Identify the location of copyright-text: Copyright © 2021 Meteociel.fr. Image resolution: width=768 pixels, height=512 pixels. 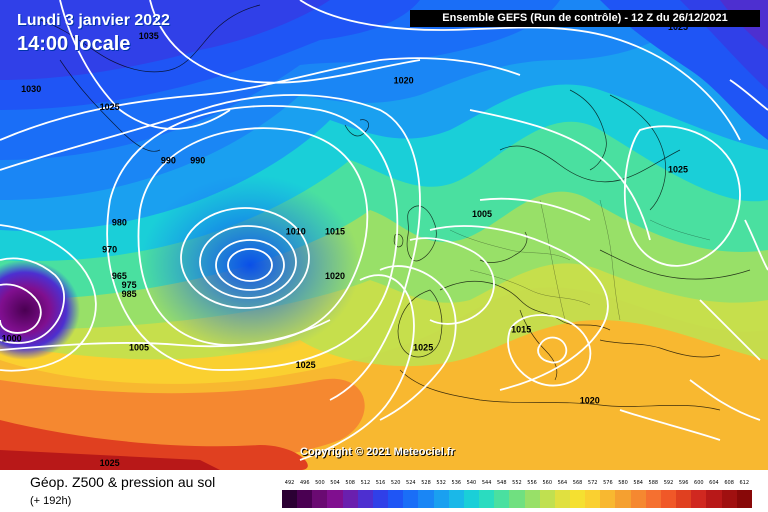
(377, 452).